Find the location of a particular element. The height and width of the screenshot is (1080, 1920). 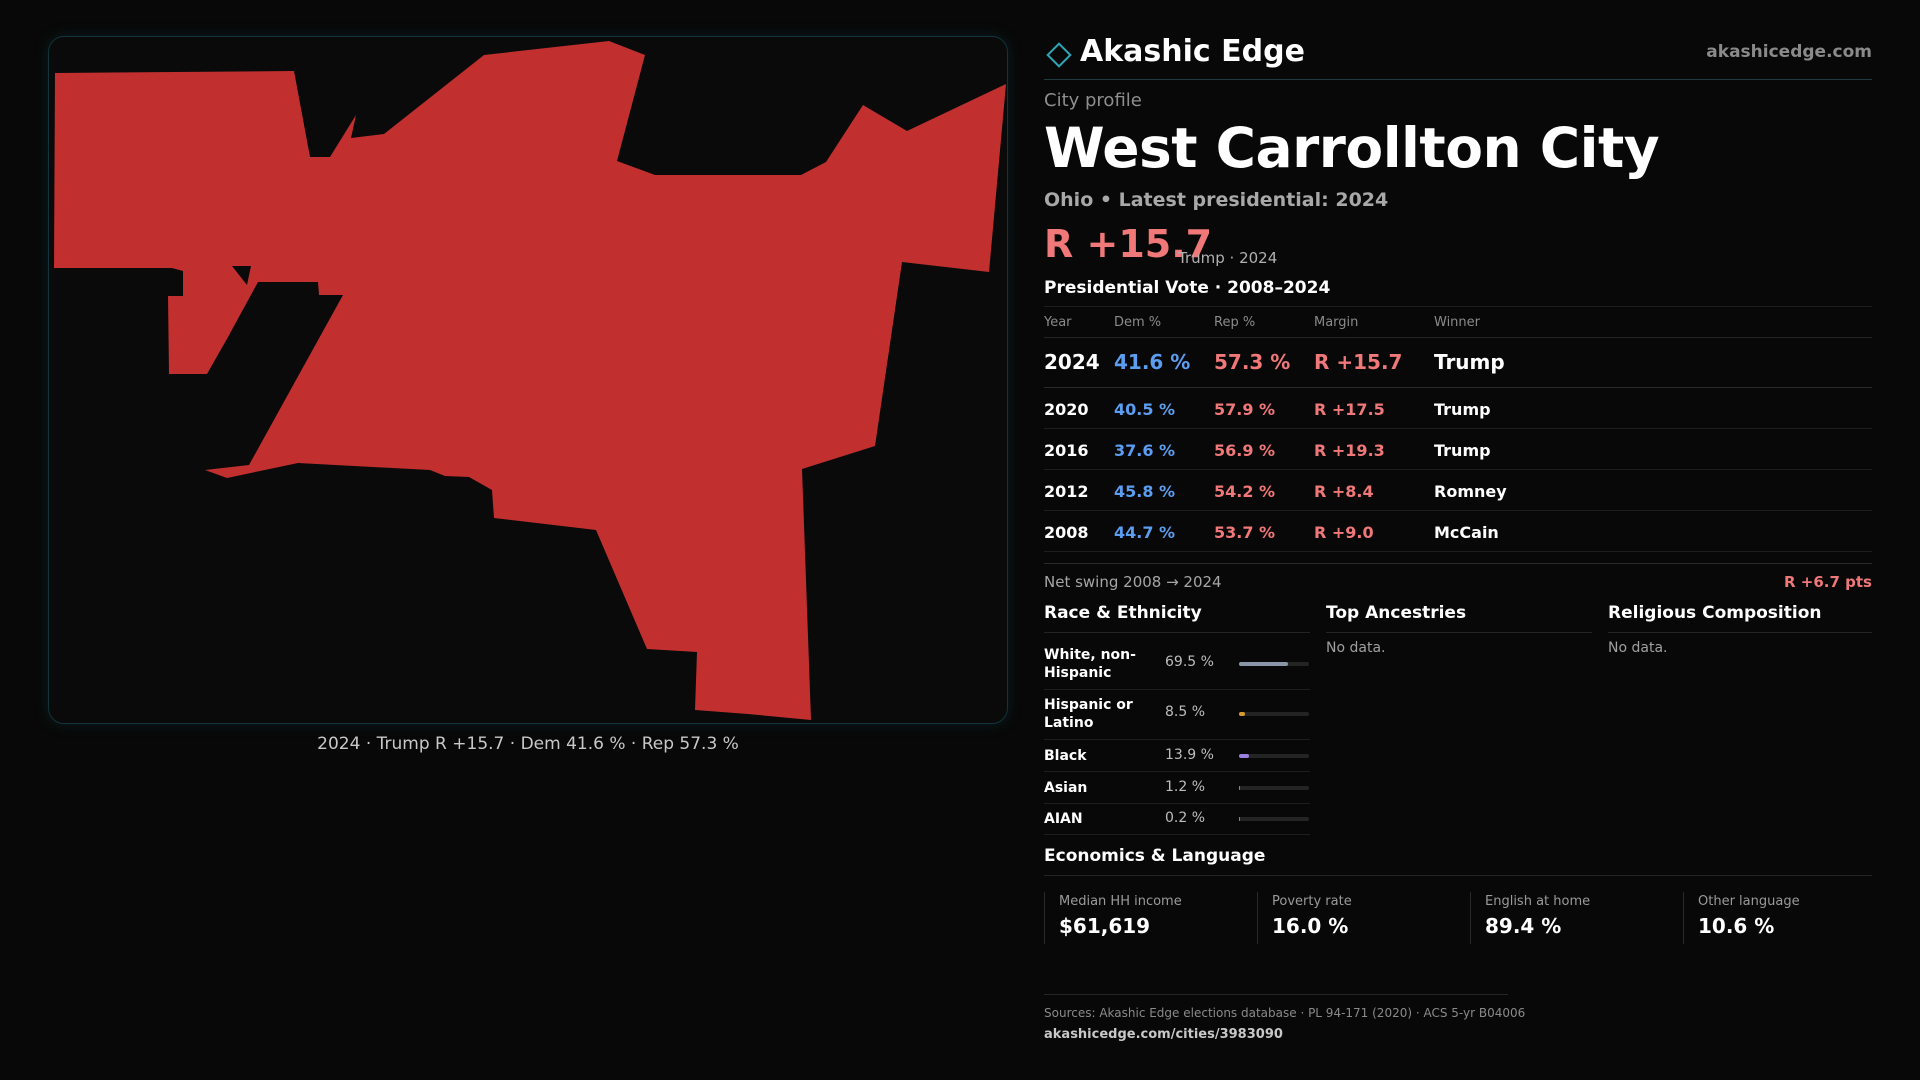

row-margin: R +17.5 is located at coordinates (1349, 409).